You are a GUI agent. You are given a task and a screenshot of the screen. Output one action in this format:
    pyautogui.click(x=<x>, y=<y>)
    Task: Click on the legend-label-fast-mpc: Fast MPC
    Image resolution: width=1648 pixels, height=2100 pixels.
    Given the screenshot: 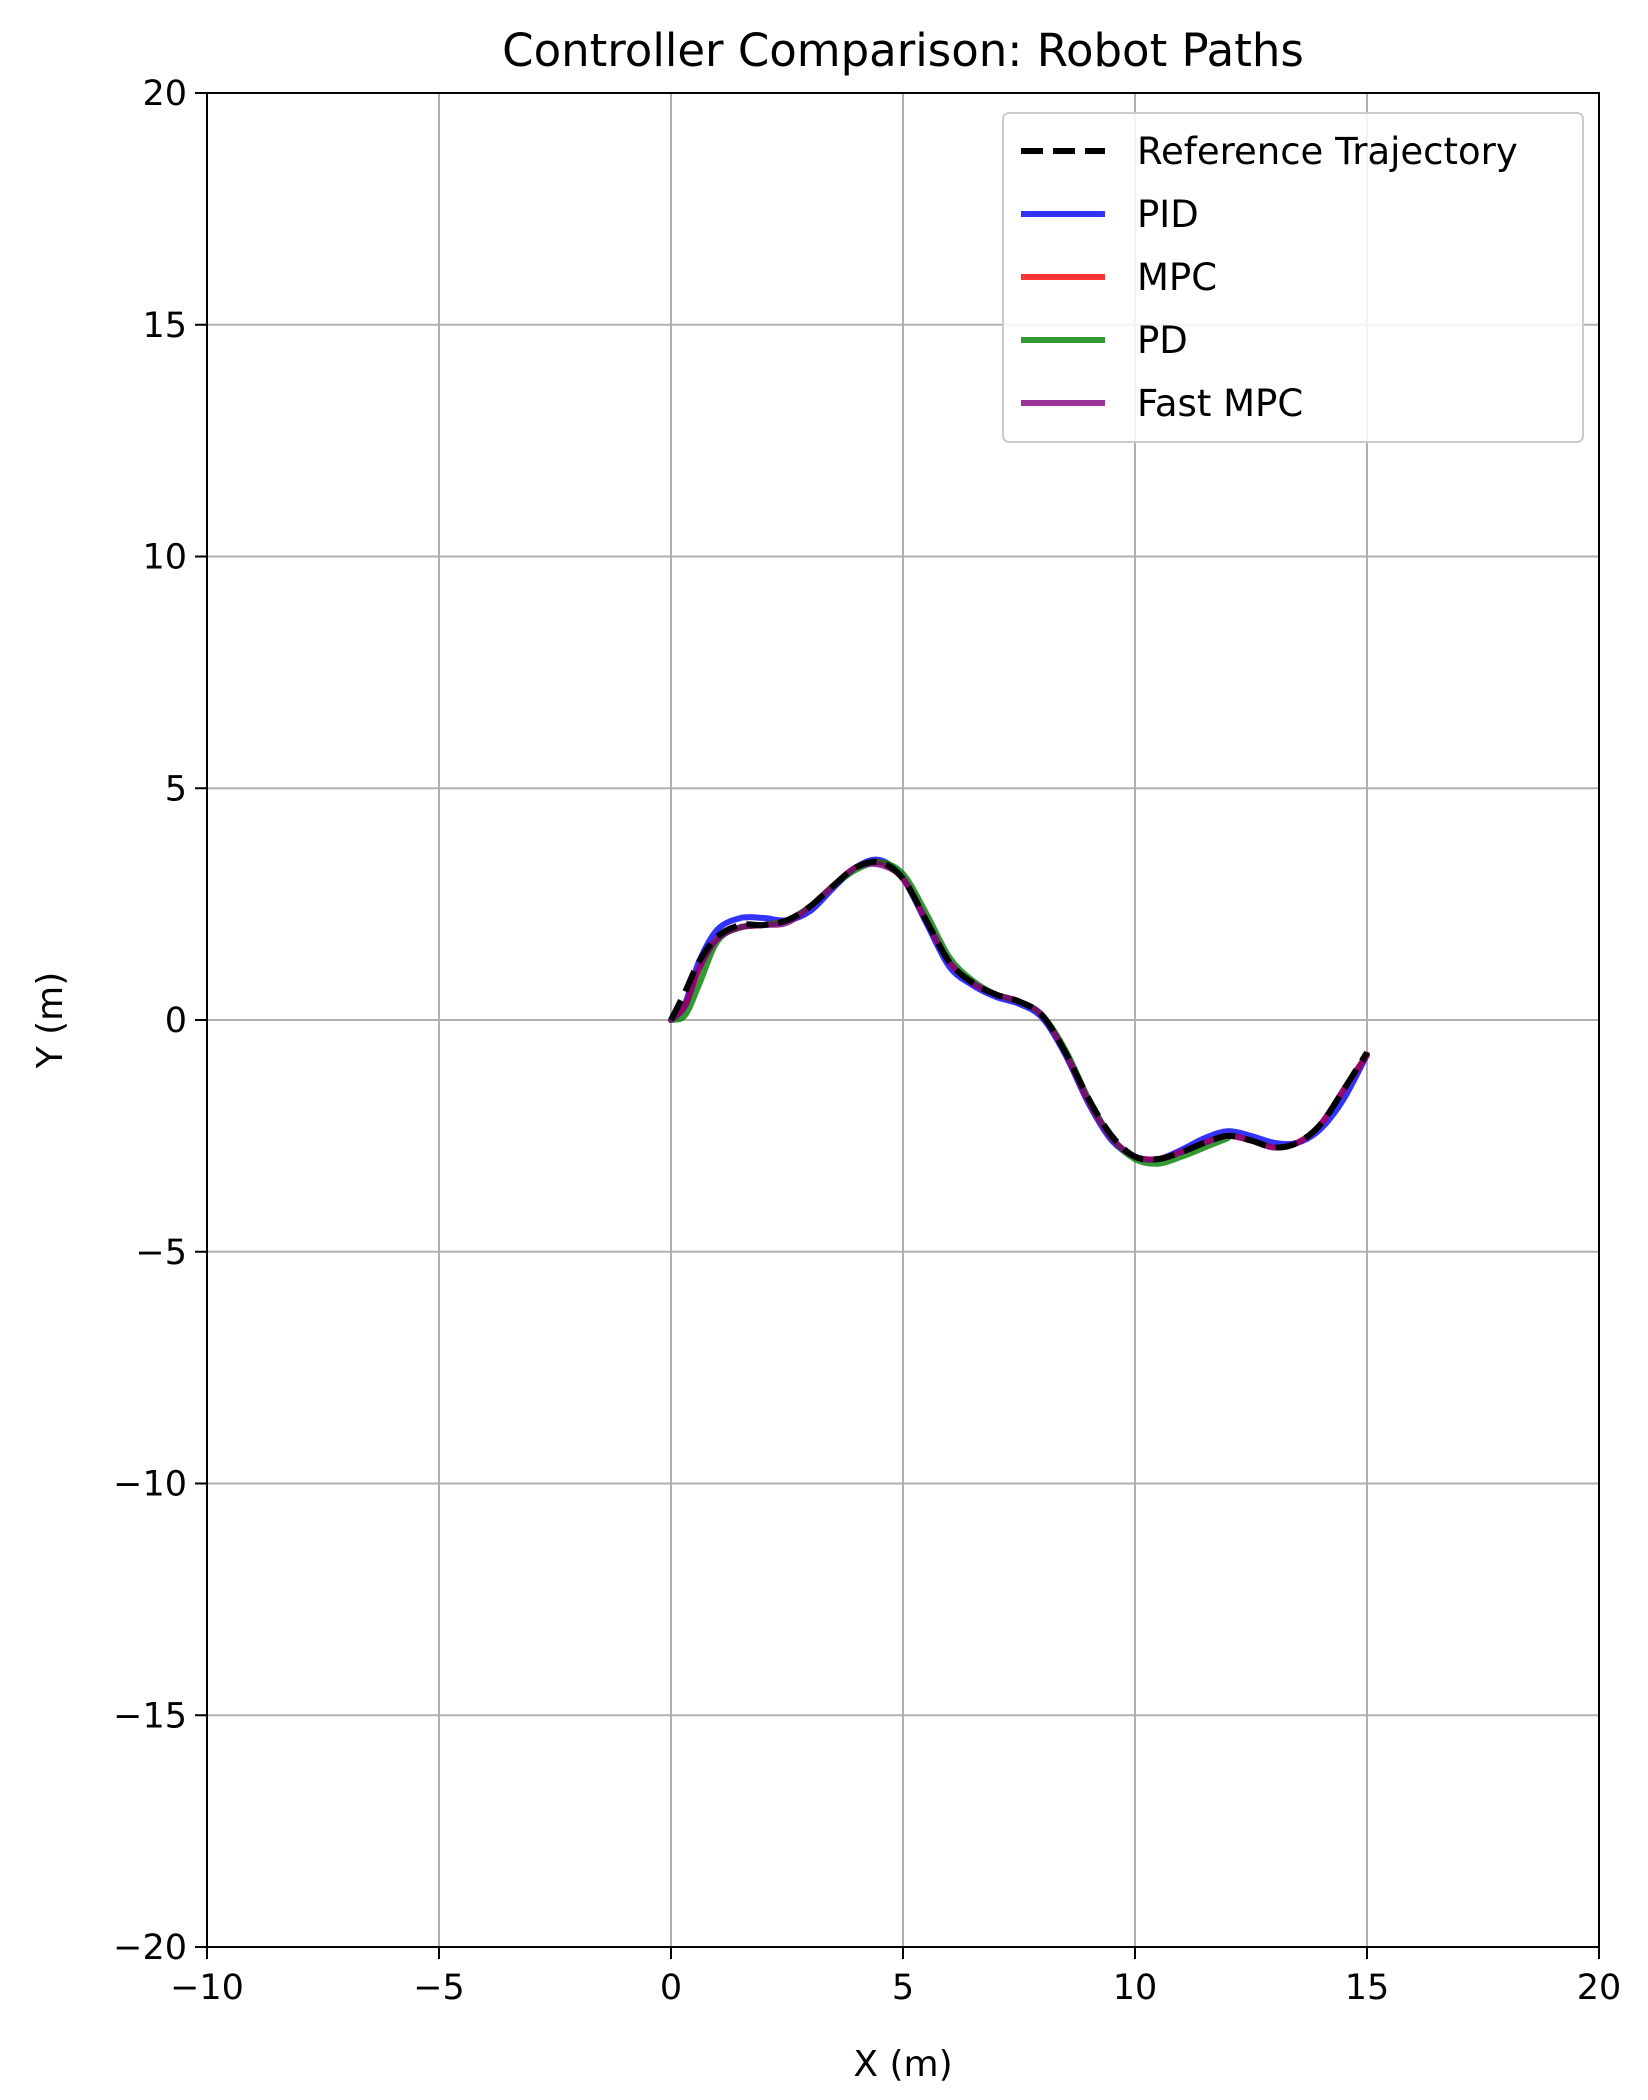 What is the action you would take?
    pyautogui.click(x=1220, y=403)
    